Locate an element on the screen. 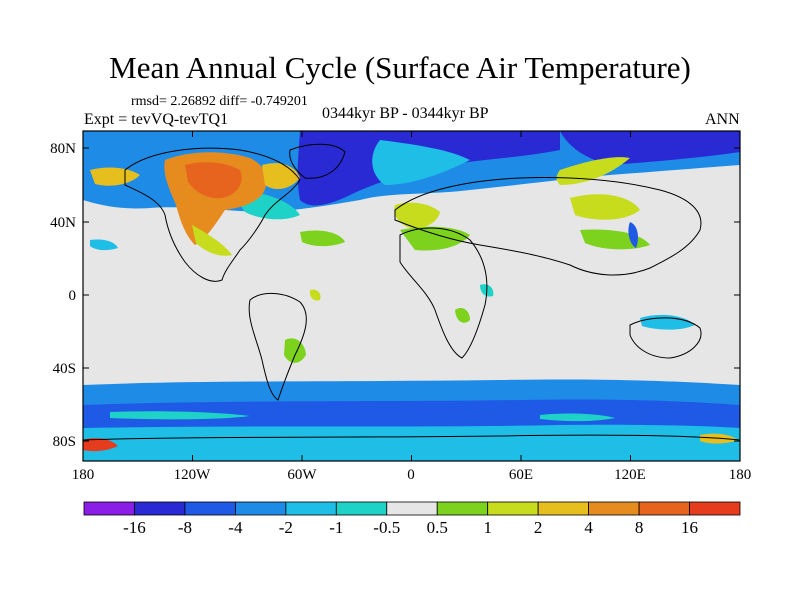  lat-label-0: 0 is located at coordinates (72, 296).